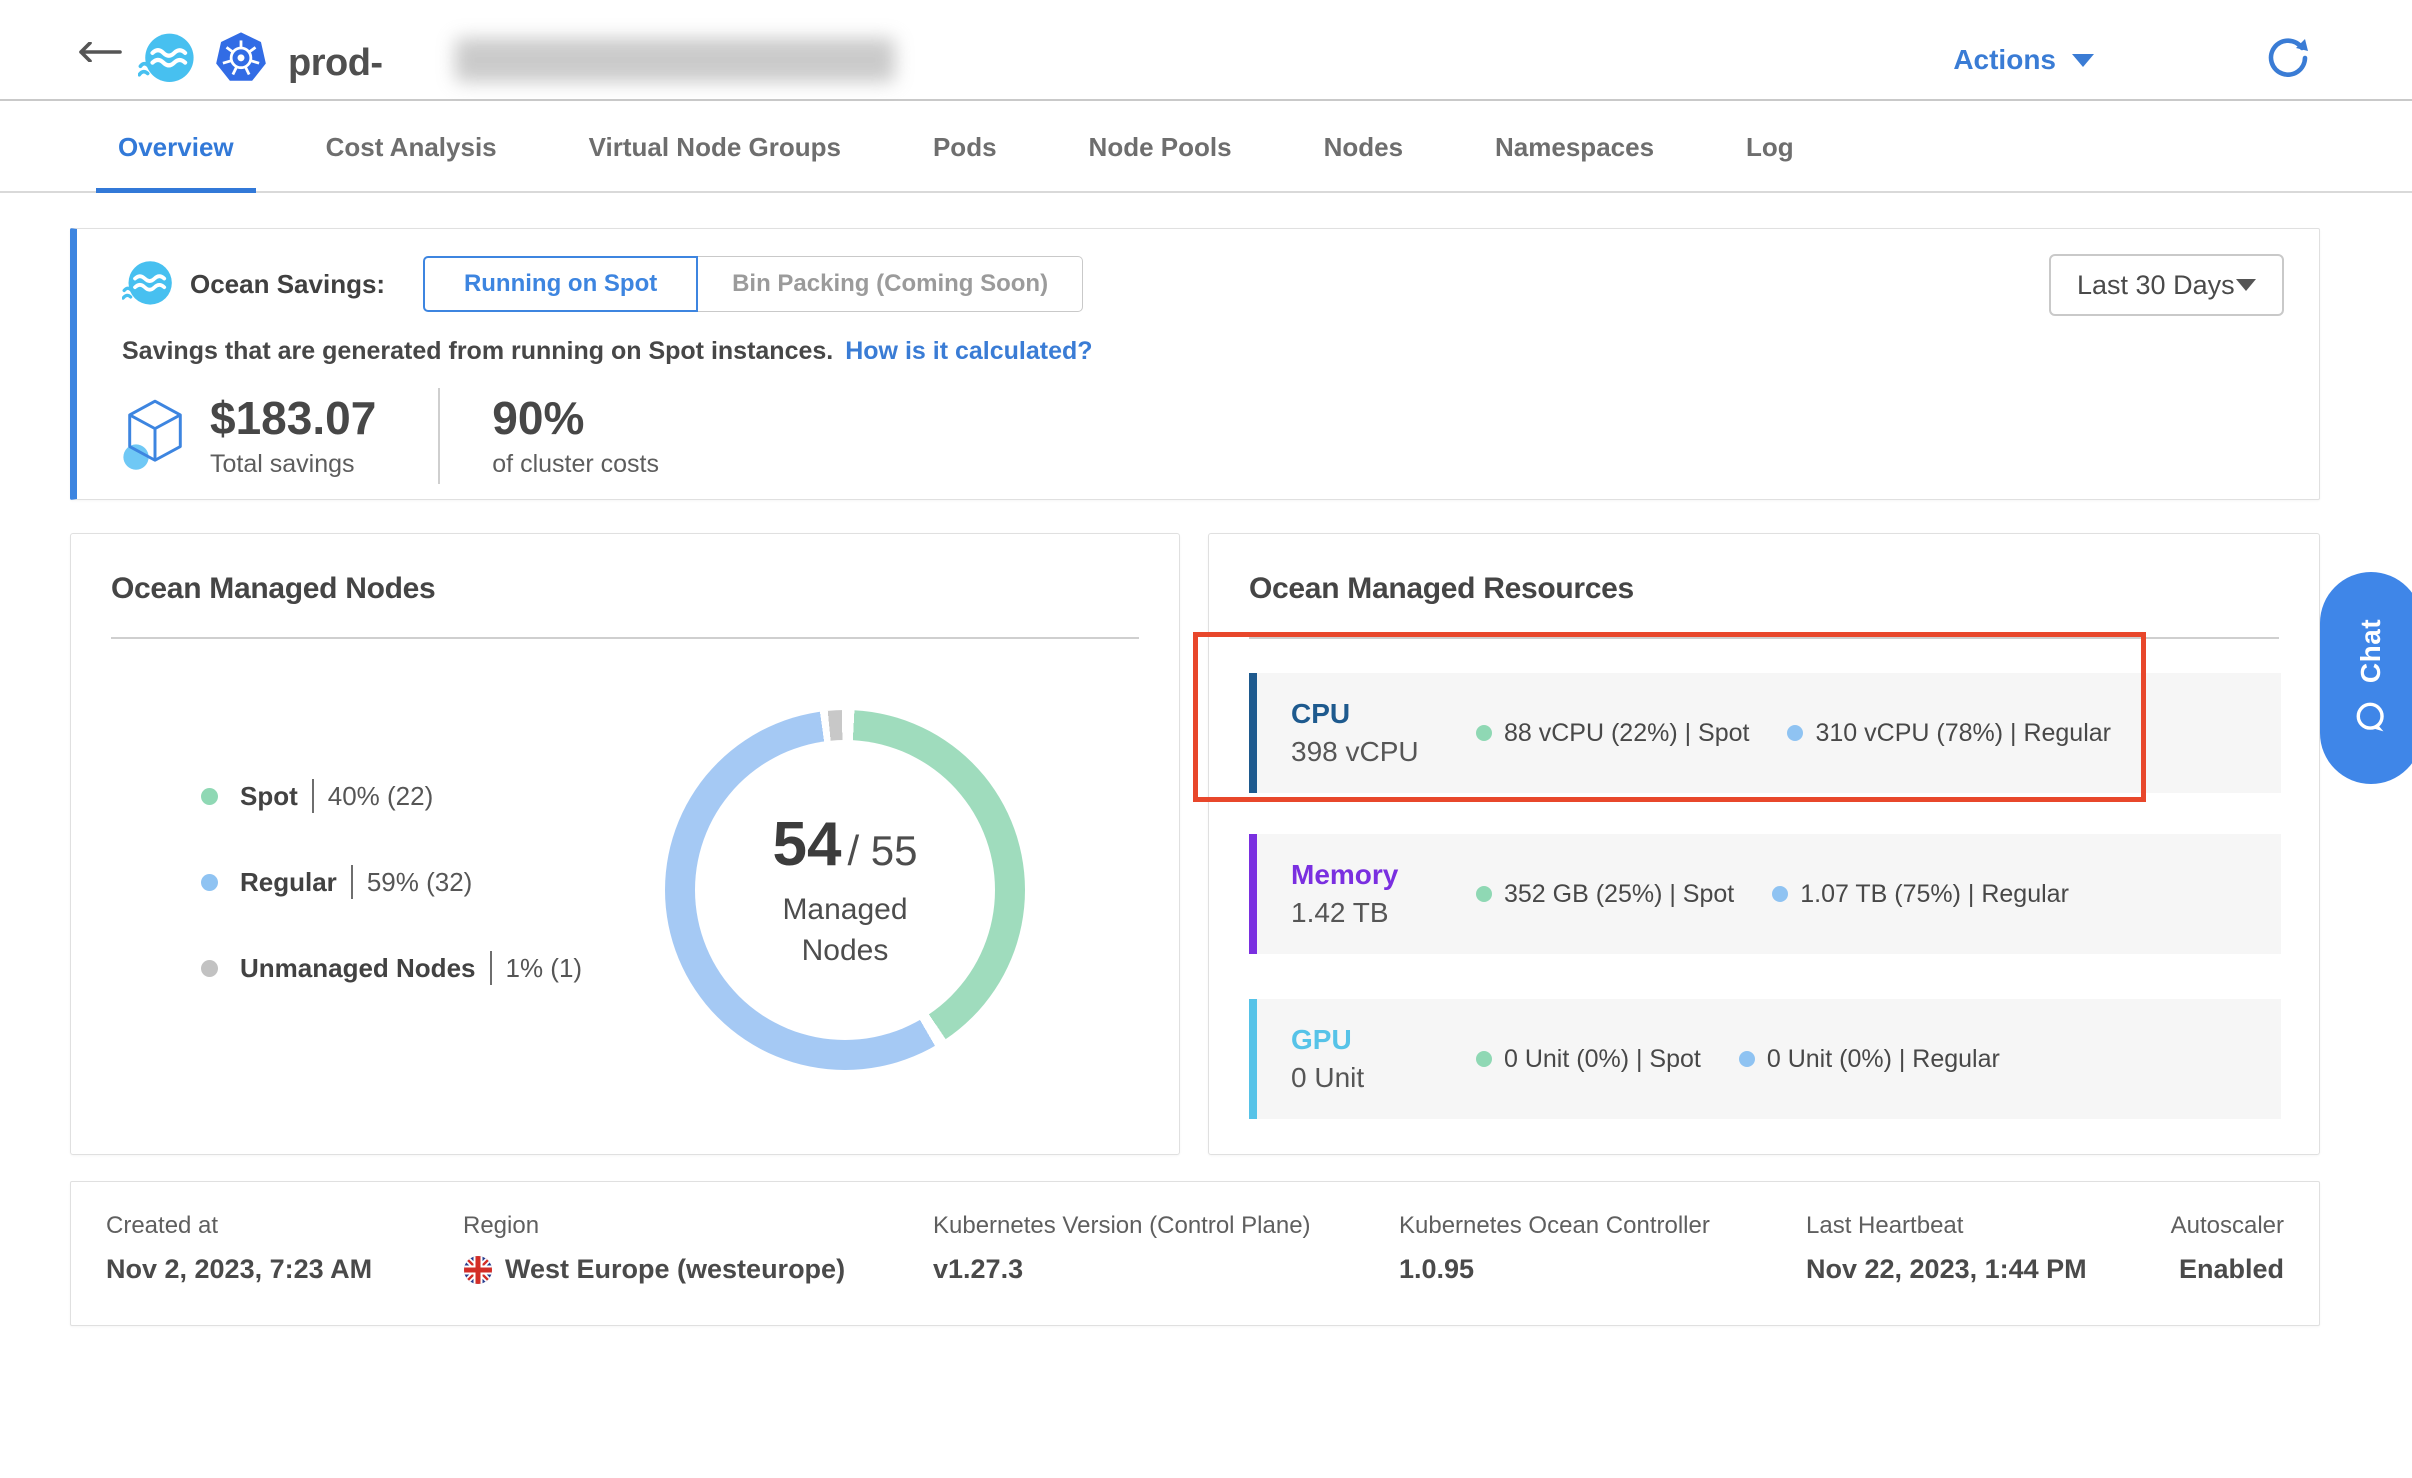 This screenshot has width=2412, height=1478. I want to click on total-savings-value: $183.07, so click(293, 418).